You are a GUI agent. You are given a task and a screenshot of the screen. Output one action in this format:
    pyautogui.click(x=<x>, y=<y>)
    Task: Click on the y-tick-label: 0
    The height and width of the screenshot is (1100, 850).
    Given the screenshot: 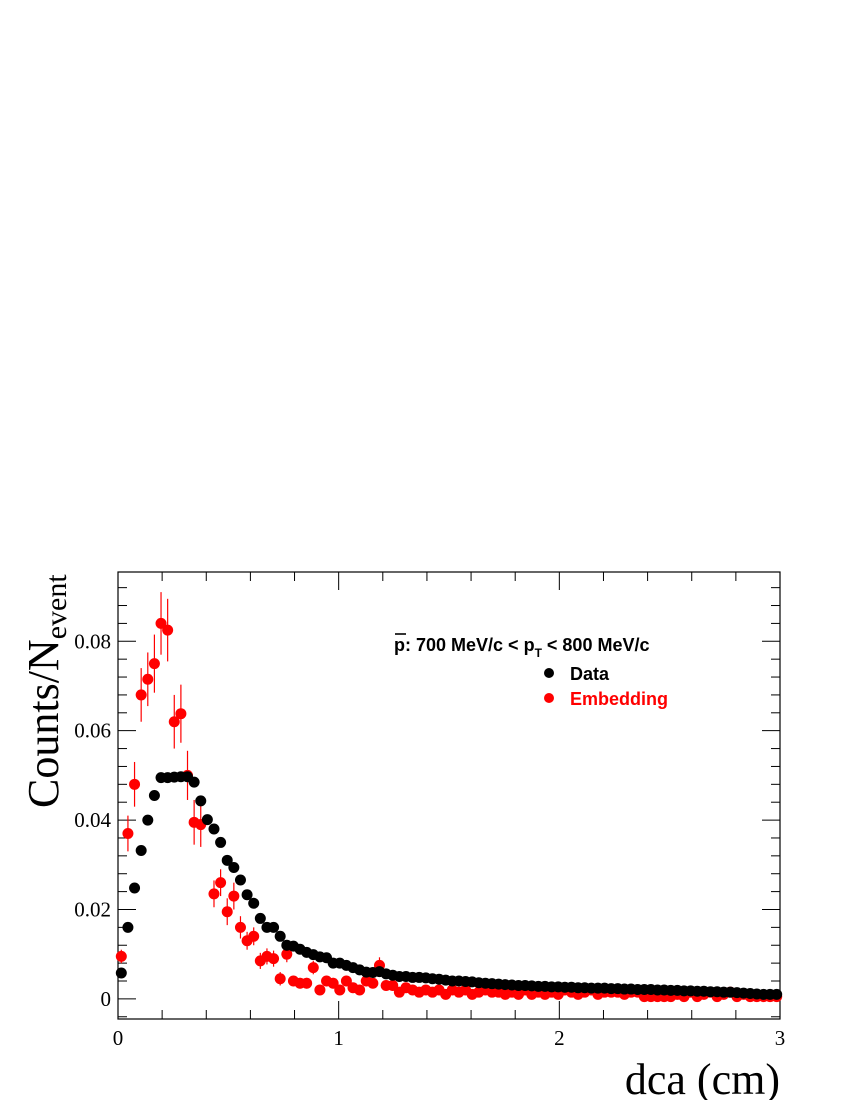 What is the action you would take?
    pyautogui.click(x=106, y=999)
    